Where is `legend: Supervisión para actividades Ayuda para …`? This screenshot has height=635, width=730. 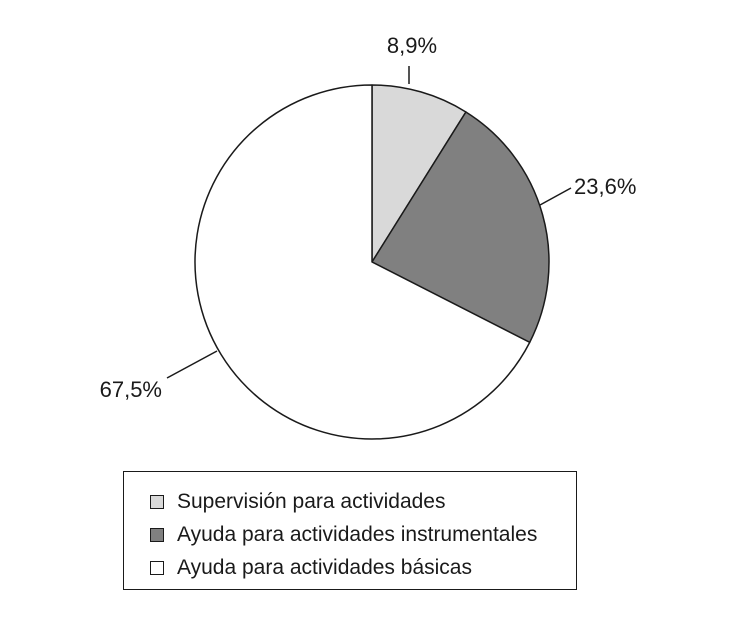
legend: Supervisión para actividades Ayuda para … is located at coordinates (350, 530).